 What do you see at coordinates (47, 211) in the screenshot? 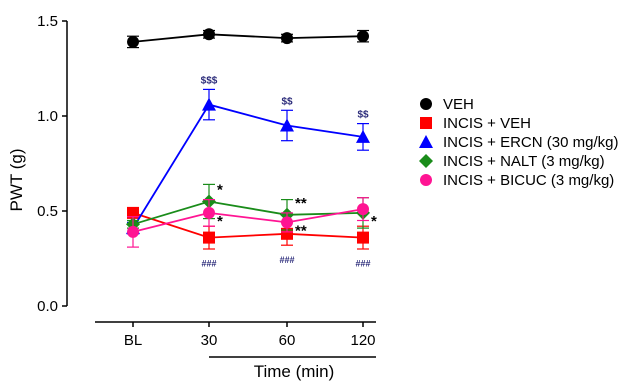
I see `y-tick-label: 0.5` at bounding box center [47, 211].